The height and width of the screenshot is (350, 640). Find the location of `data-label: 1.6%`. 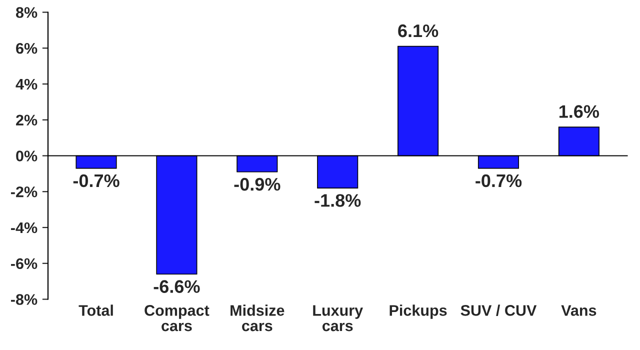

data-label: 1.6% is located at coordinates (579, 111).